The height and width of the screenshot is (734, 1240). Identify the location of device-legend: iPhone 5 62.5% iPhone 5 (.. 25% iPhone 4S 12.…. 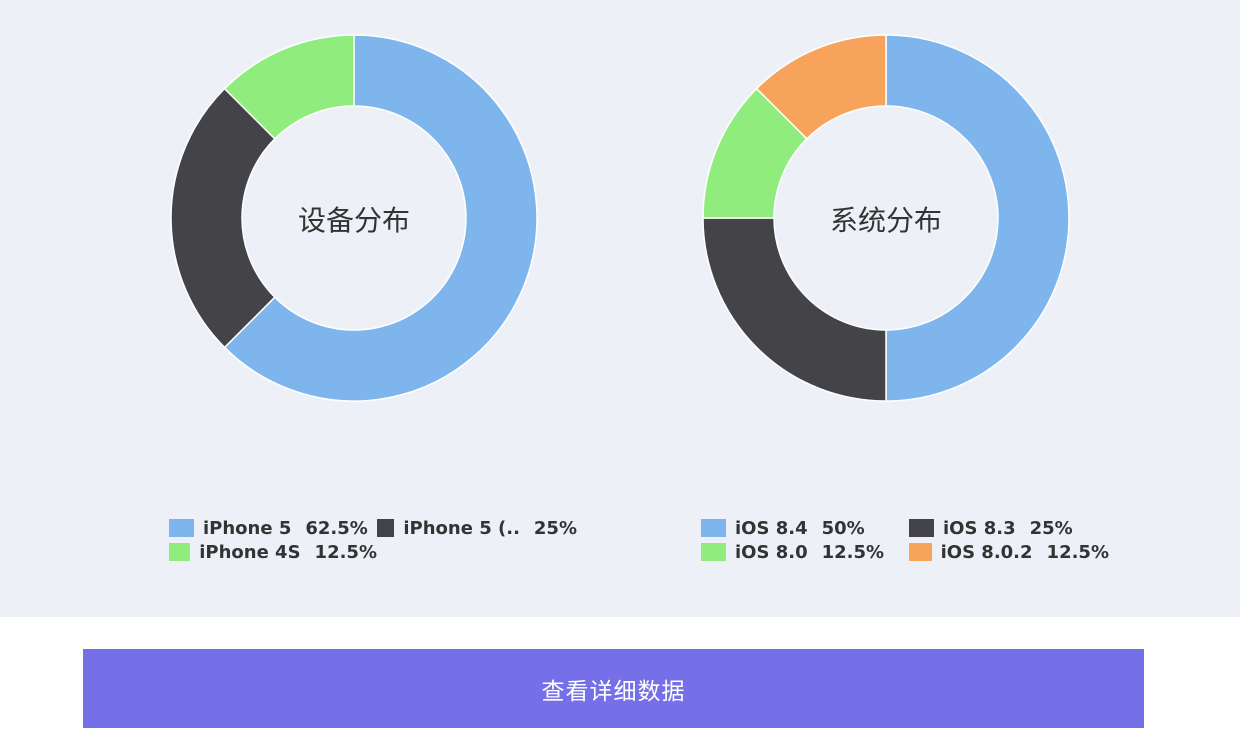
(373, 540).